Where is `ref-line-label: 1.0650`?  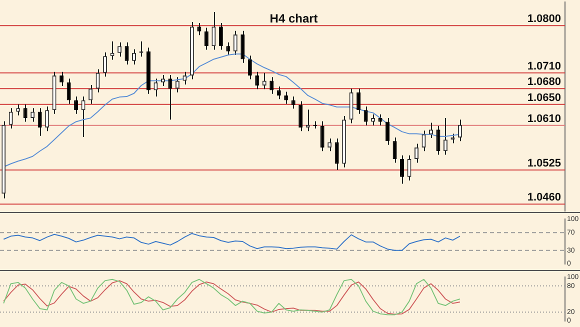
ref-line-label: 1.0650 is located at coordinates (544, 98).